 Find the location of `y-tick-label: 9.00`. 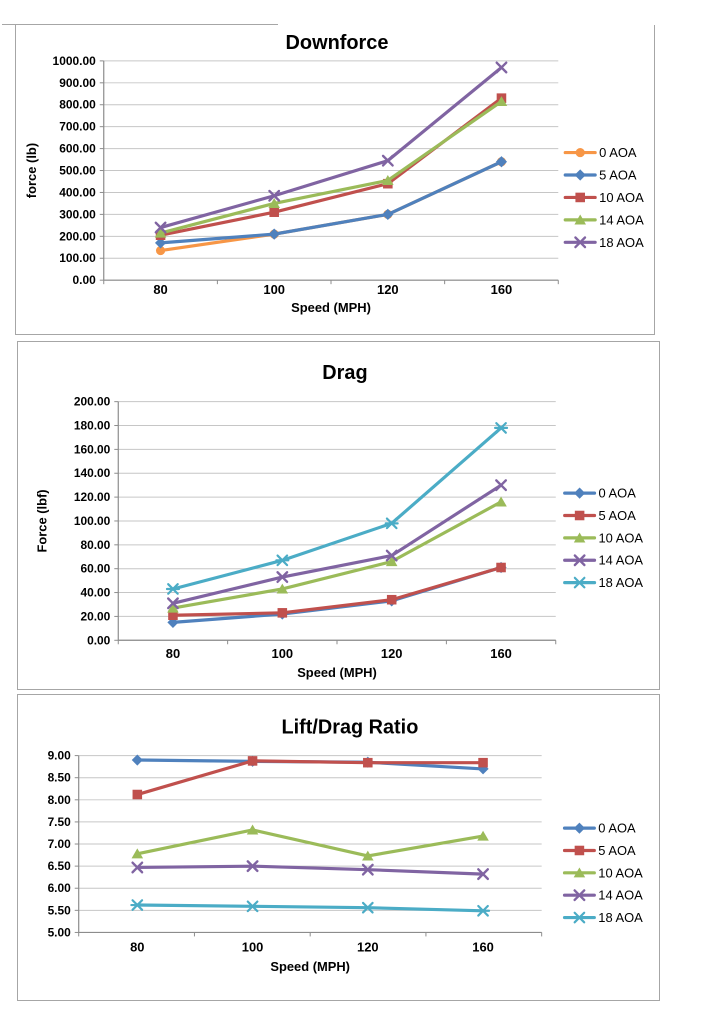

y-tick-label: 9.00 is located at coordinates (60, 756).